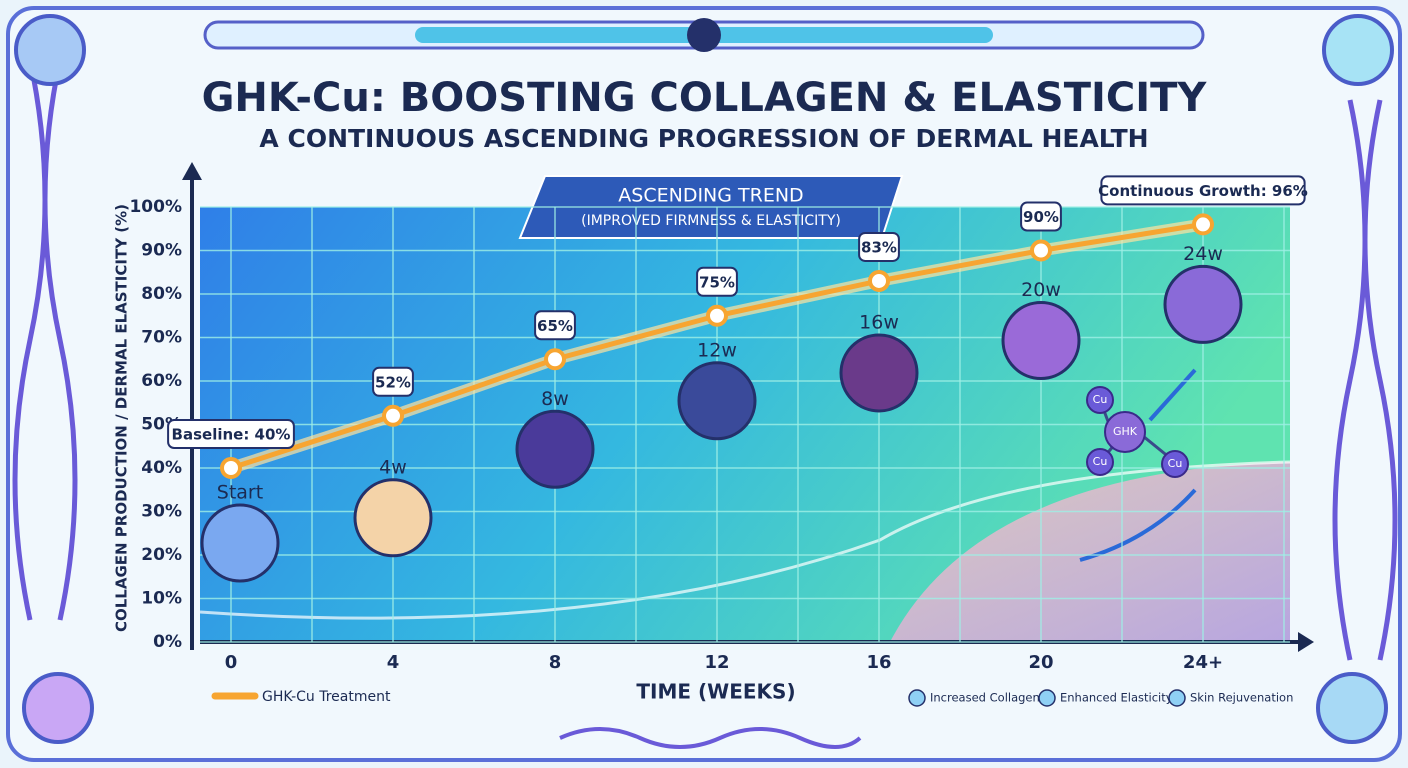 This screenshot has height=768, width=1408. What do you see at coordinates (985, 698) in the screenshot?
I see `benefit-label: Increased Collagen` at bounding box center [985, 698].